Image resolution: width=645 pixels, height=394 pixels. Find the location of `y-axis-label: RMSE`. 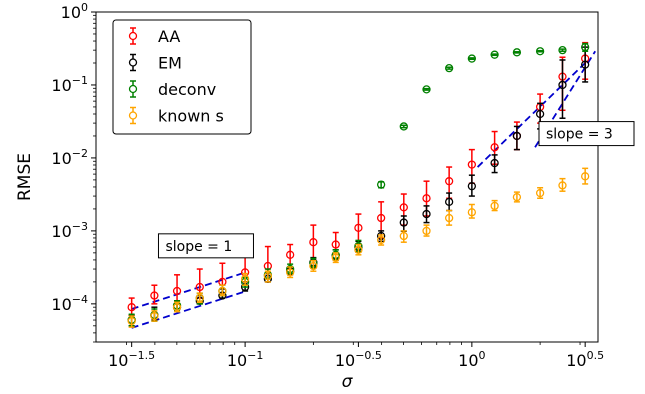

y-axis-label: RMSE is located at coordinates (25, 177).